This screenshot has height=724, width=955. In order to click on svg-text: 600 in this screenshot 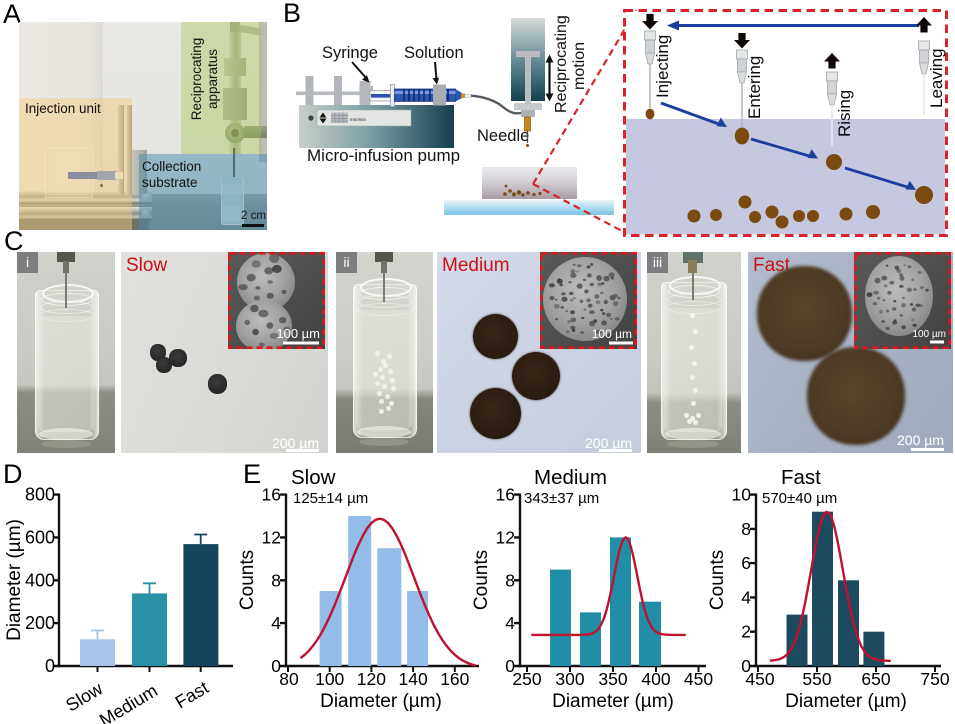, I will do `click(40, 537)`.